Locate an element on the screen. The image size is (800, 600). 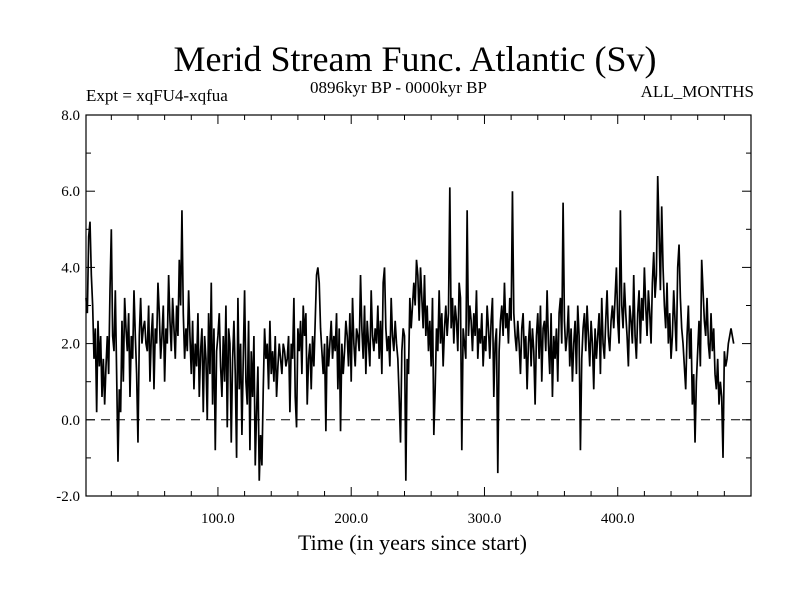
x-tick-label: 200.0 is located at coordinates (351, 519).